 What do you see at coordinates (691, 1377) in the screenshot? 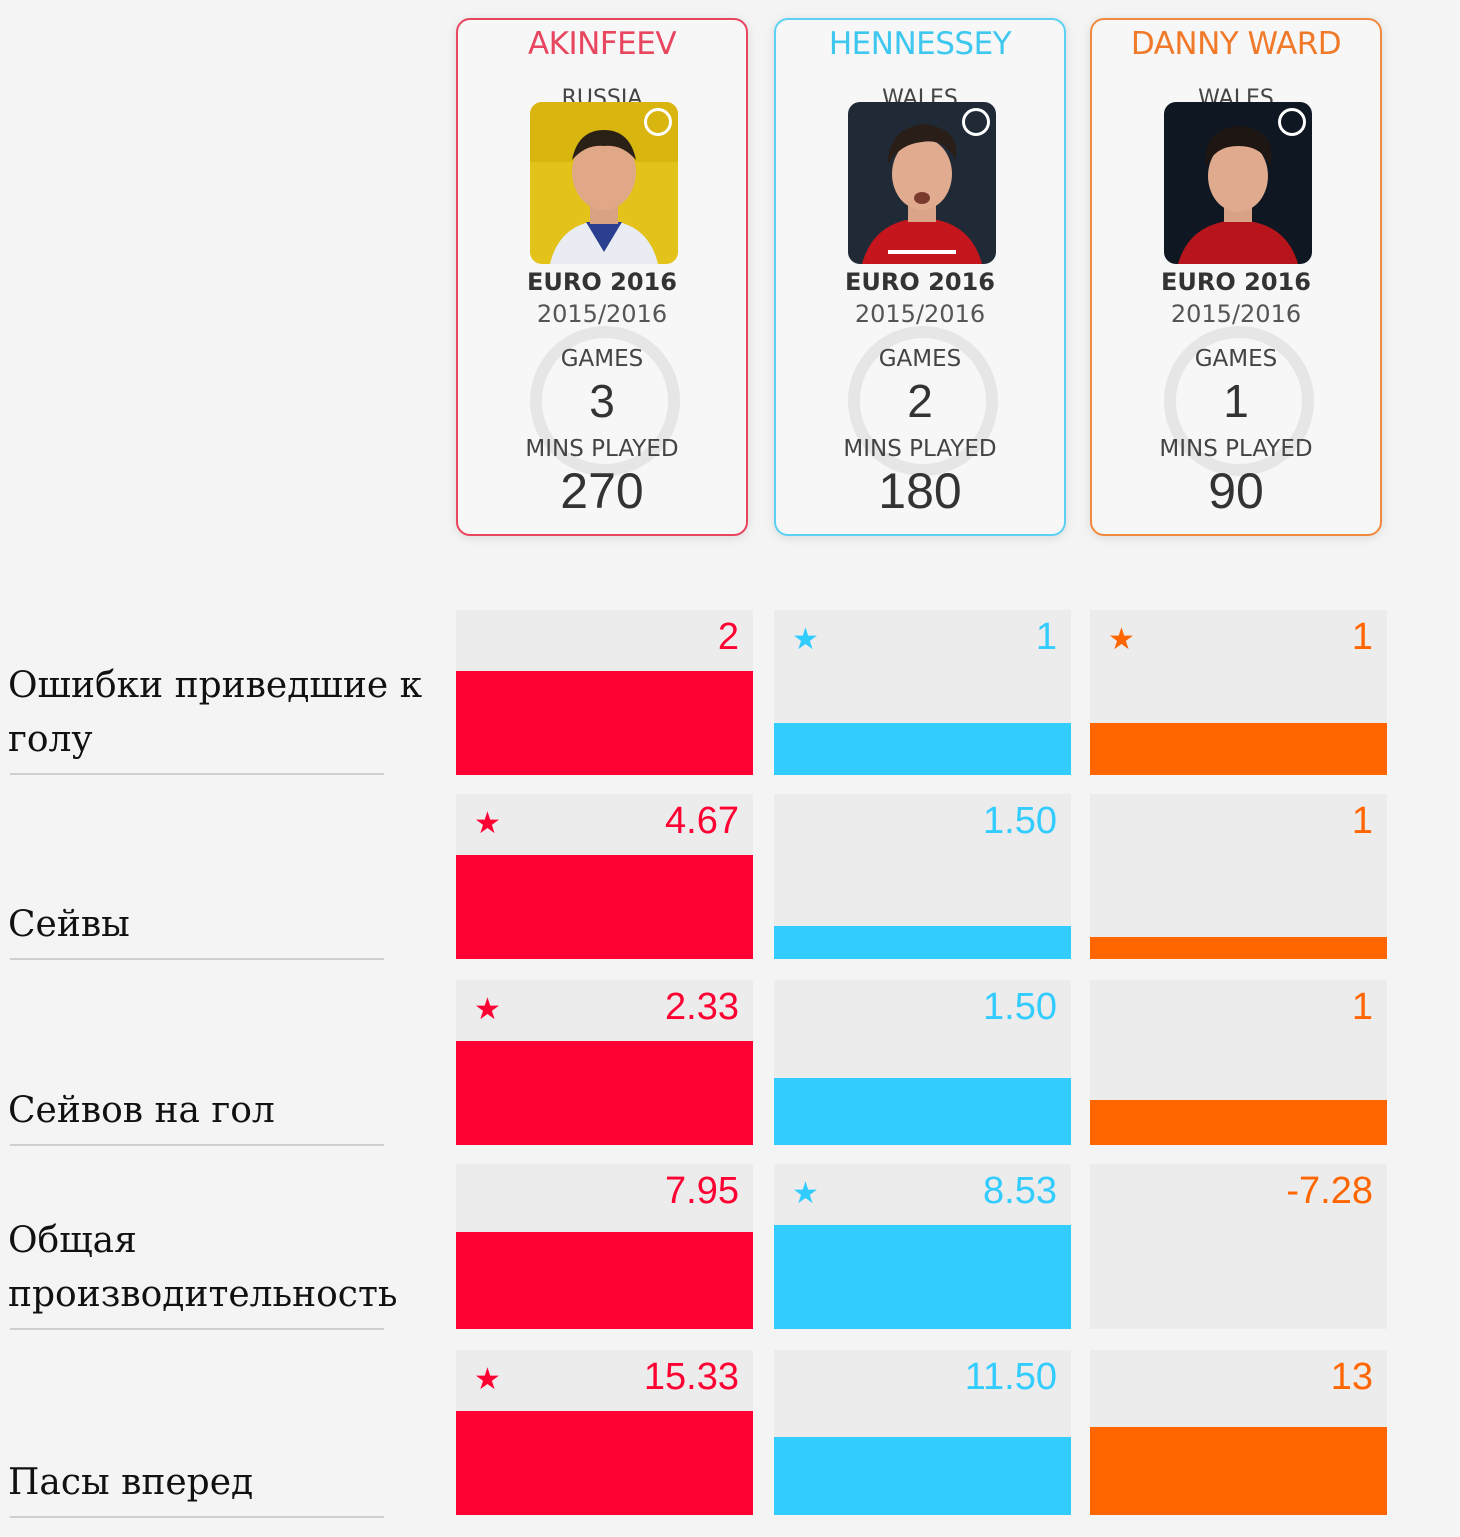
I see `metric-value: 15.33` at bounding box center [691, 1377].